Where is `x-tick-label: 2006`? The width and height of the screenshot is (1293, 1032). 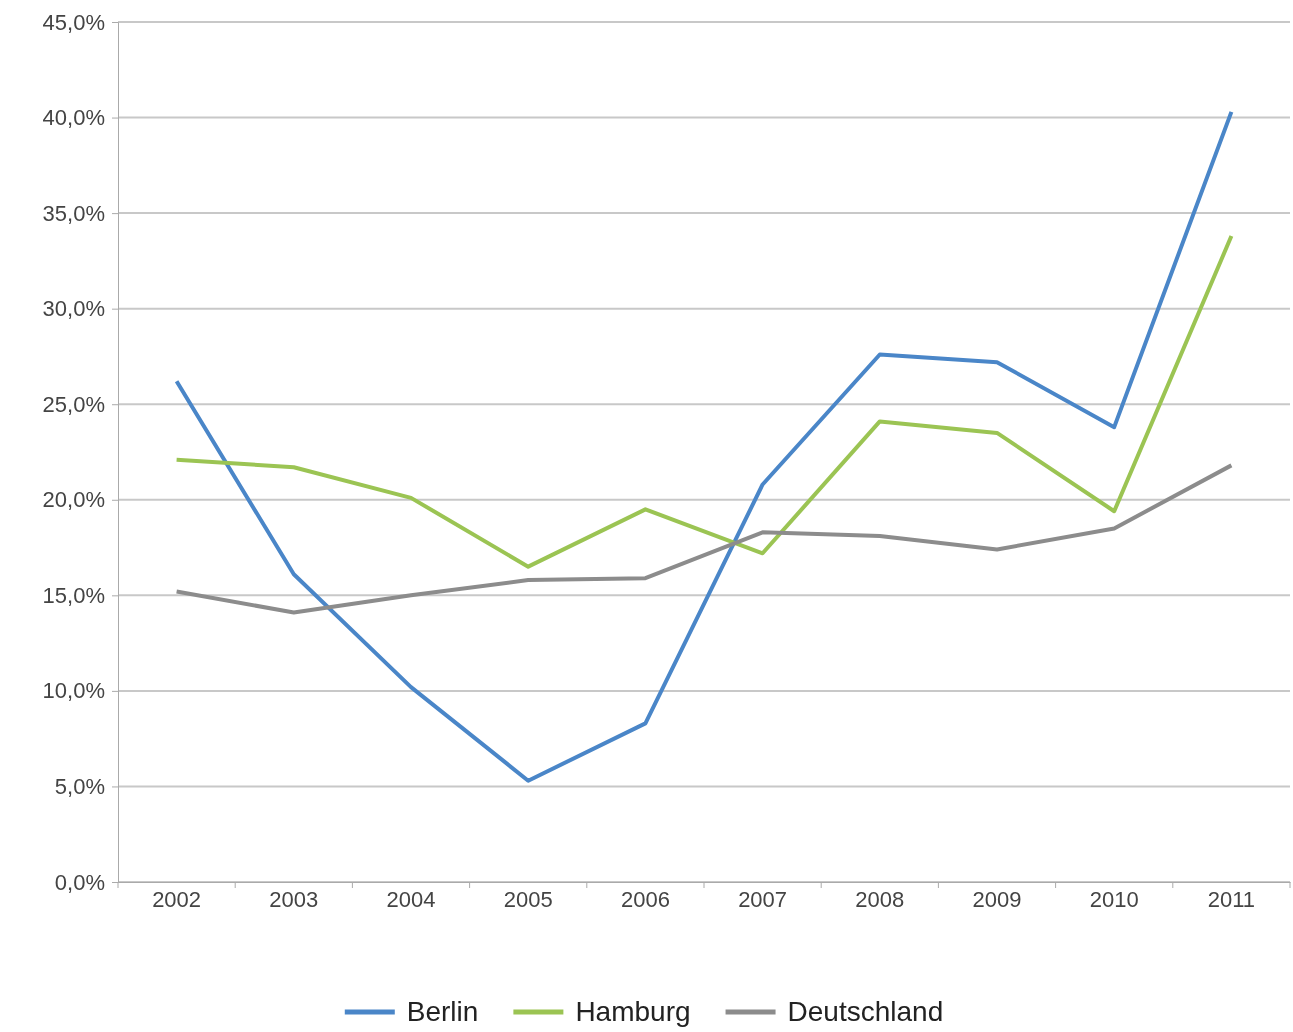 x-tick-label: 2006 is located at coordinates (645, 899).